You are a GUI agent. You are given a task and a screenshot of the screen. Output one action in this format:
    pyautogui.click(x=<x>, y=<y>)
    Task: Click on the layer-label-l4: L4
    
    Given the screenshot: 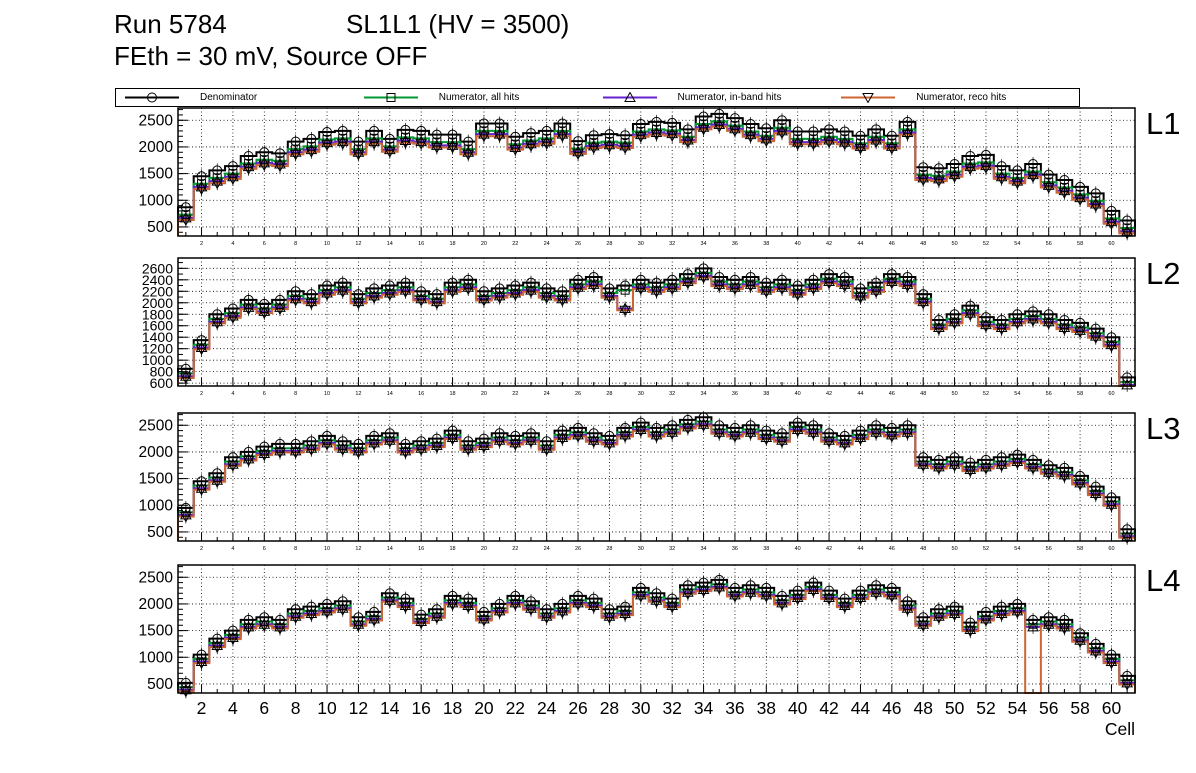 What is the action you would take?
    pyautogui.click(x=1163, y=580)
    